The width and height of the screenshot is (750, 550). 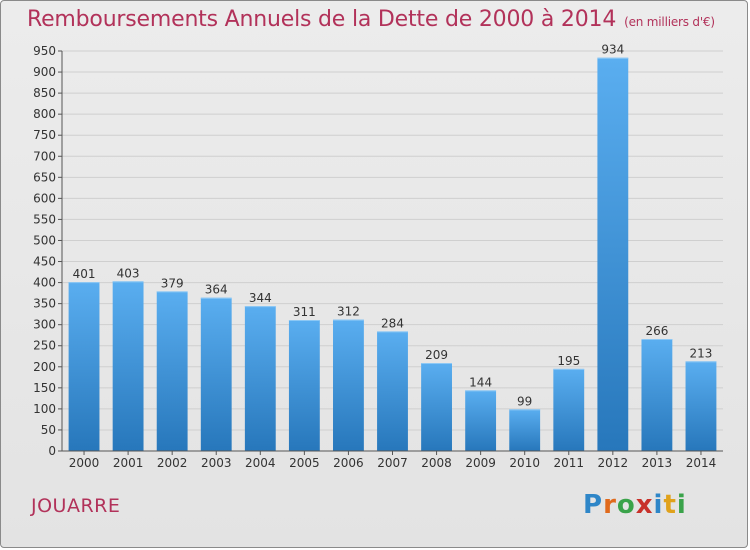 What do you see at coordinates (304, 385) in the screenshot?
I see `bar-2005` at bounding box center [304, 385].